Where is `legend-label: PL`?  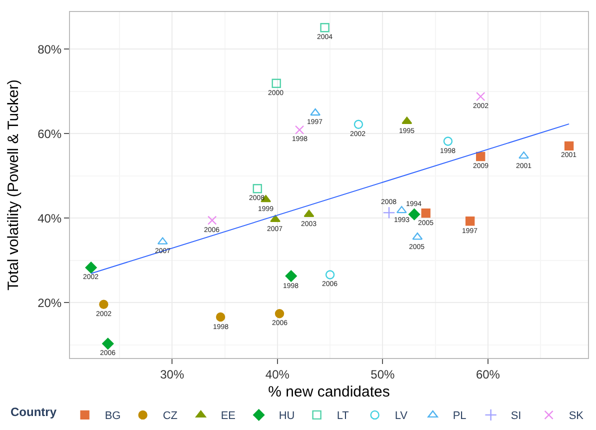 legend-label: PL is located at coordinates (459, 416).